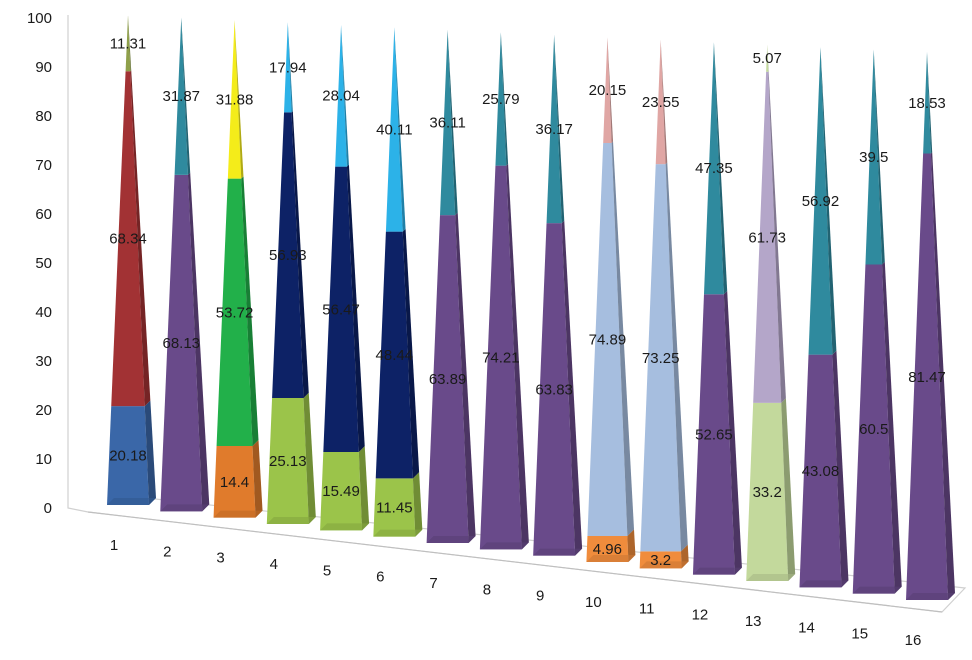 The width and height of the screenshot is (972, 660). I want to click on data-label: 31.88, so click(235, 99).